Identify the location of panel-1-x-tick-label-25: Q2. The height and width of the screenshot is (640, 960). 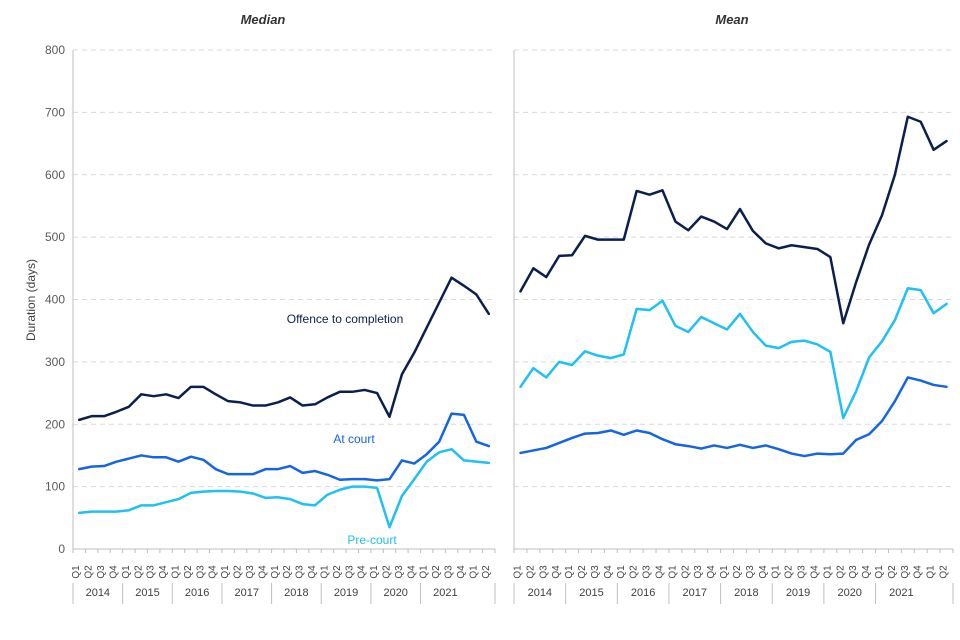
(840, 572).